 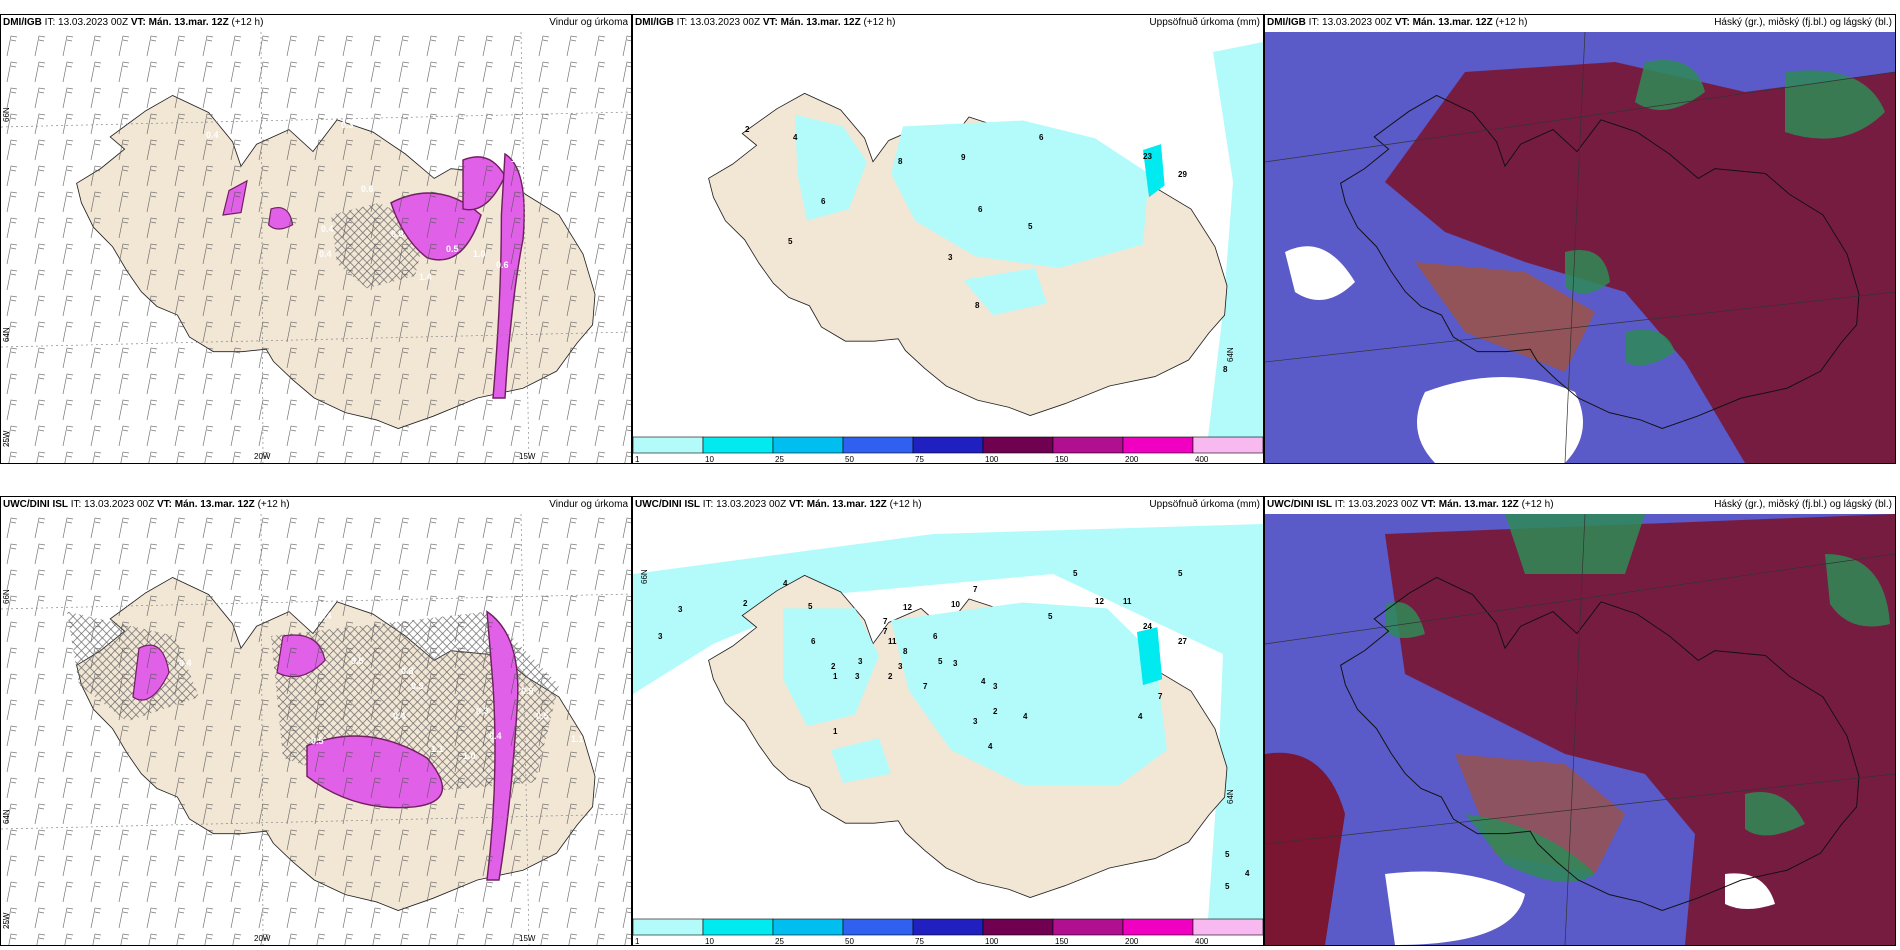 I want to click on precip-colorbar: 1 10 25 50 75 100 150 200 400, so click(x=948, y=931).